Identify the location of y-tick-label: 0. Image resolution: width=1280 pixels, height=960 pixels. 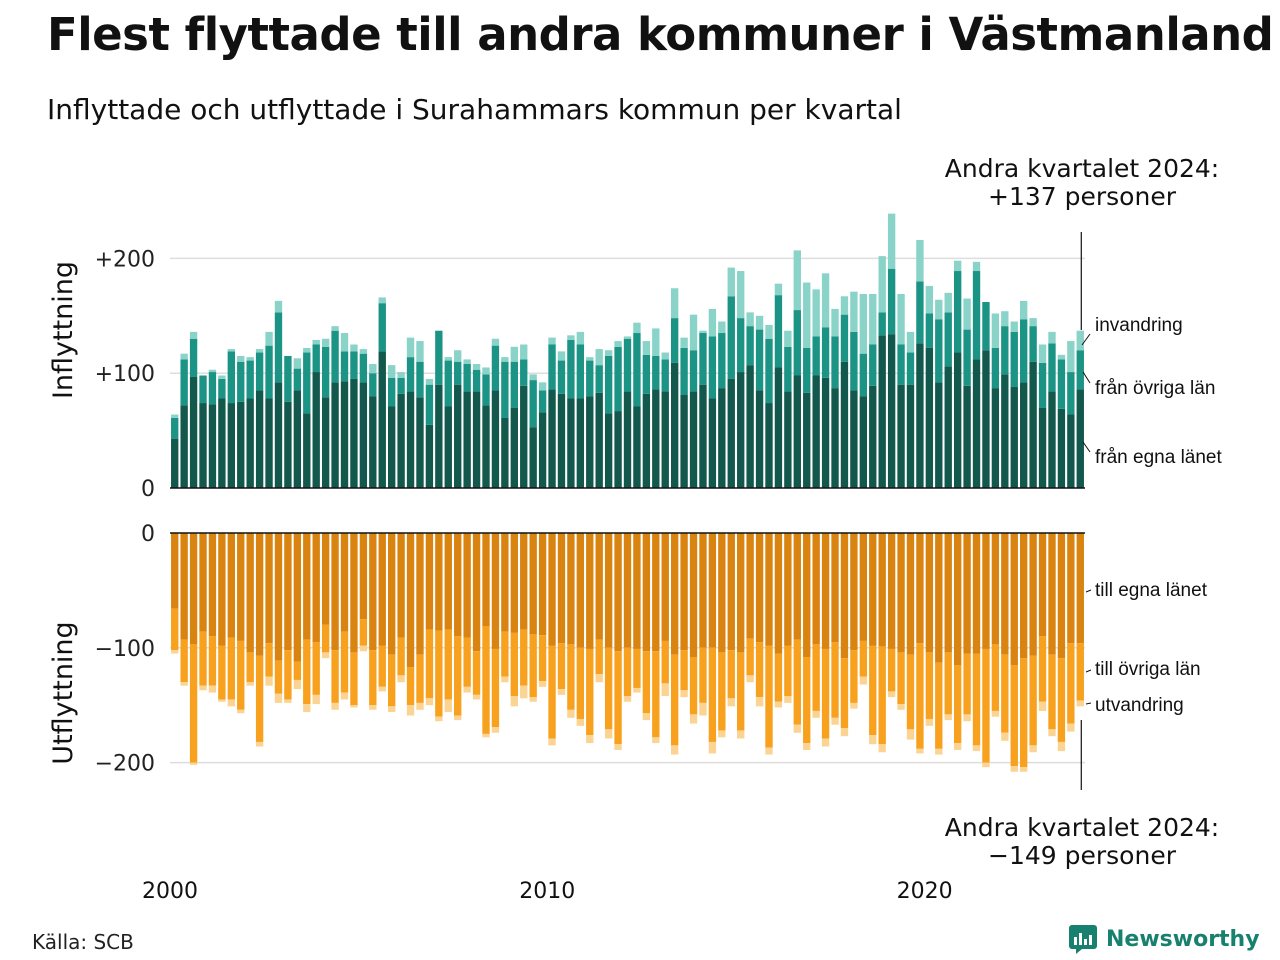
(148, 534).